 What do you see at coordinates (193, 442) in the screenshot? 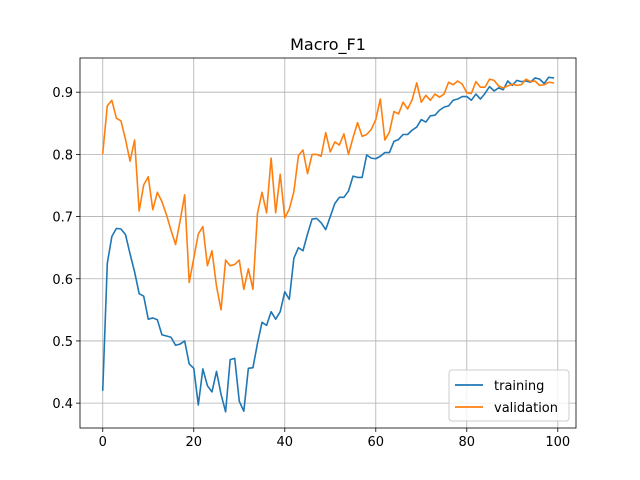
I see `x-tick-label: 20` at bounding box center [193, 442].